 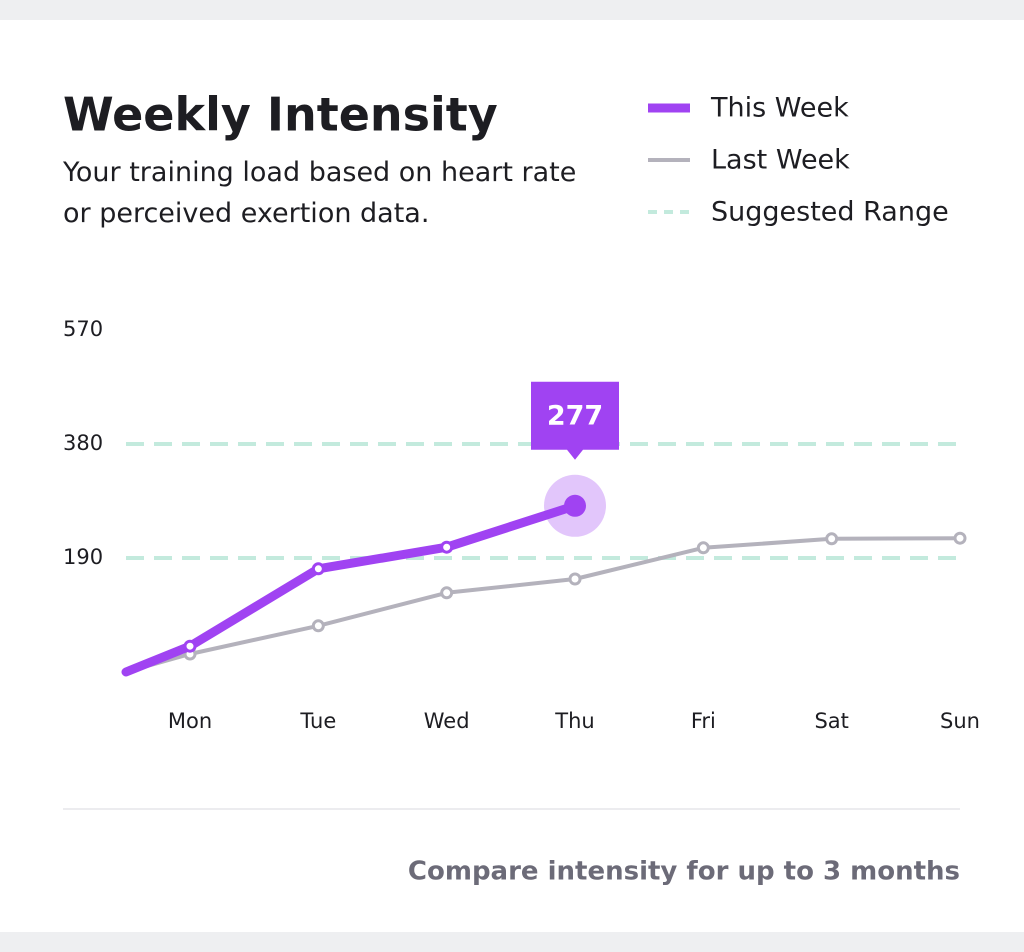 What do you see at coordinates (280, 115) in the screenshot?
I see `chart-title: Weekly Intensity` at bounding box center [280, 115].